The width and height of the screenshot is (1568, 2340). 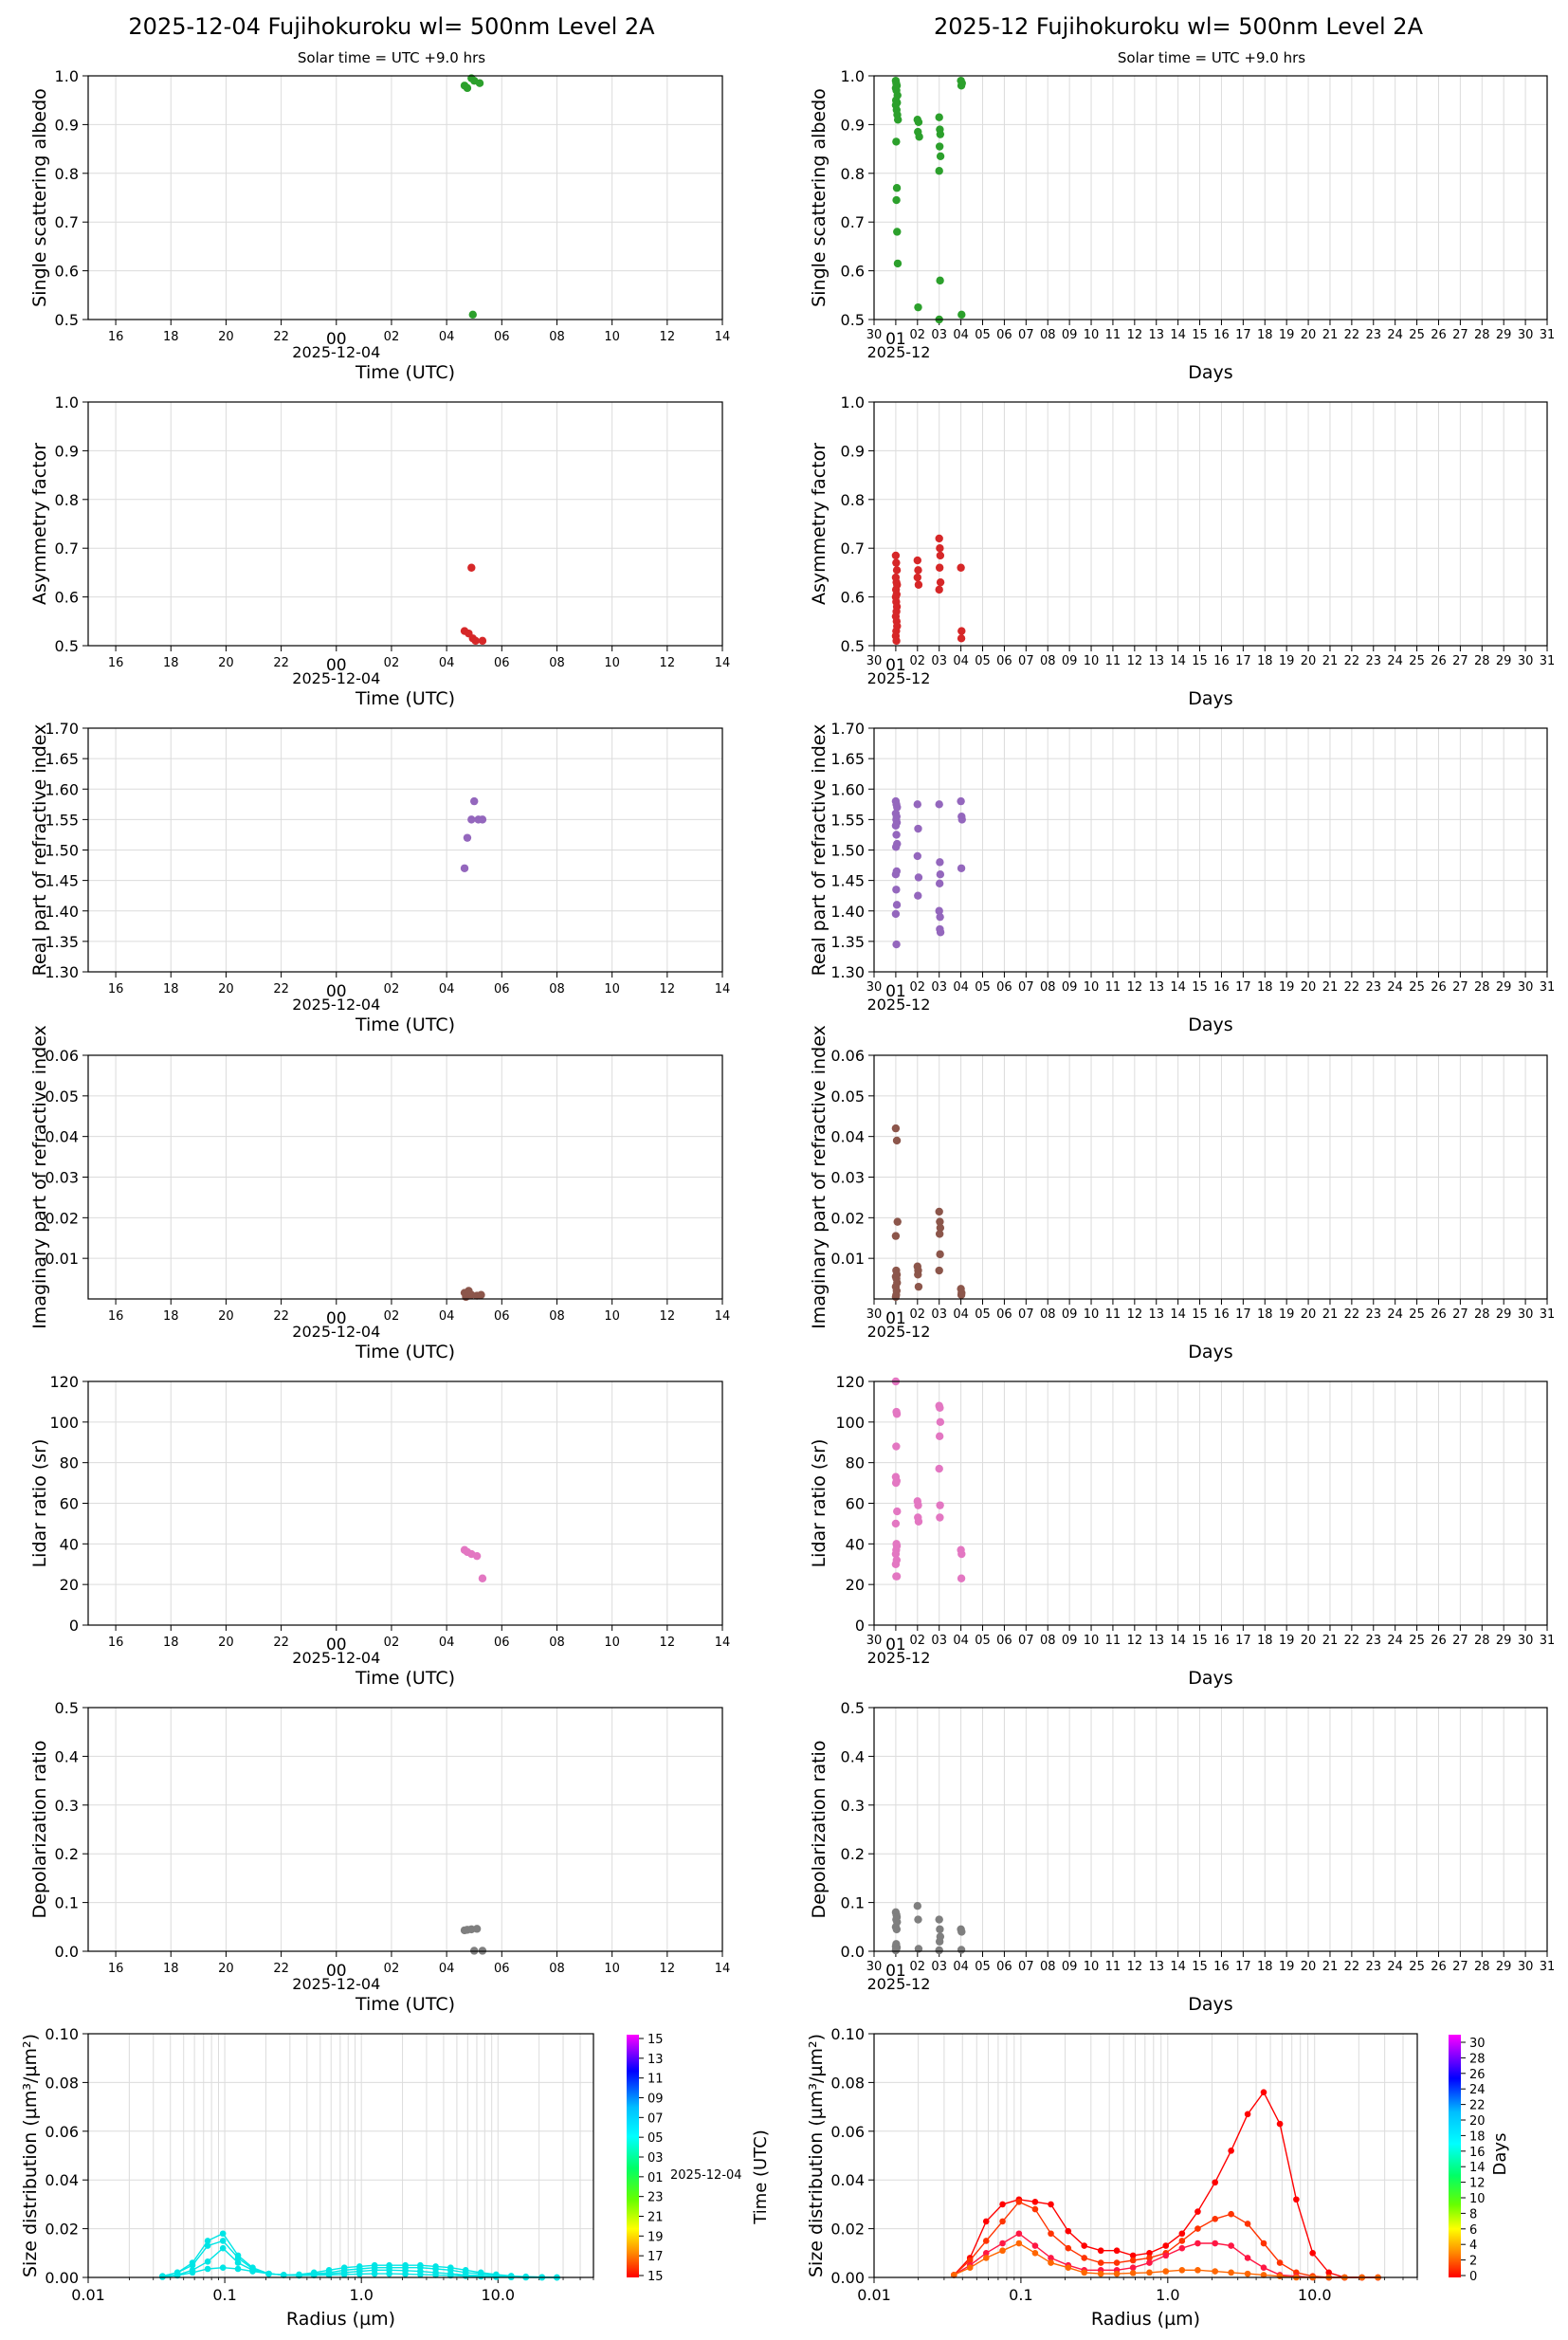 I want to click on right-rri-xtick-label: 23, so click(x=1374, y=987).